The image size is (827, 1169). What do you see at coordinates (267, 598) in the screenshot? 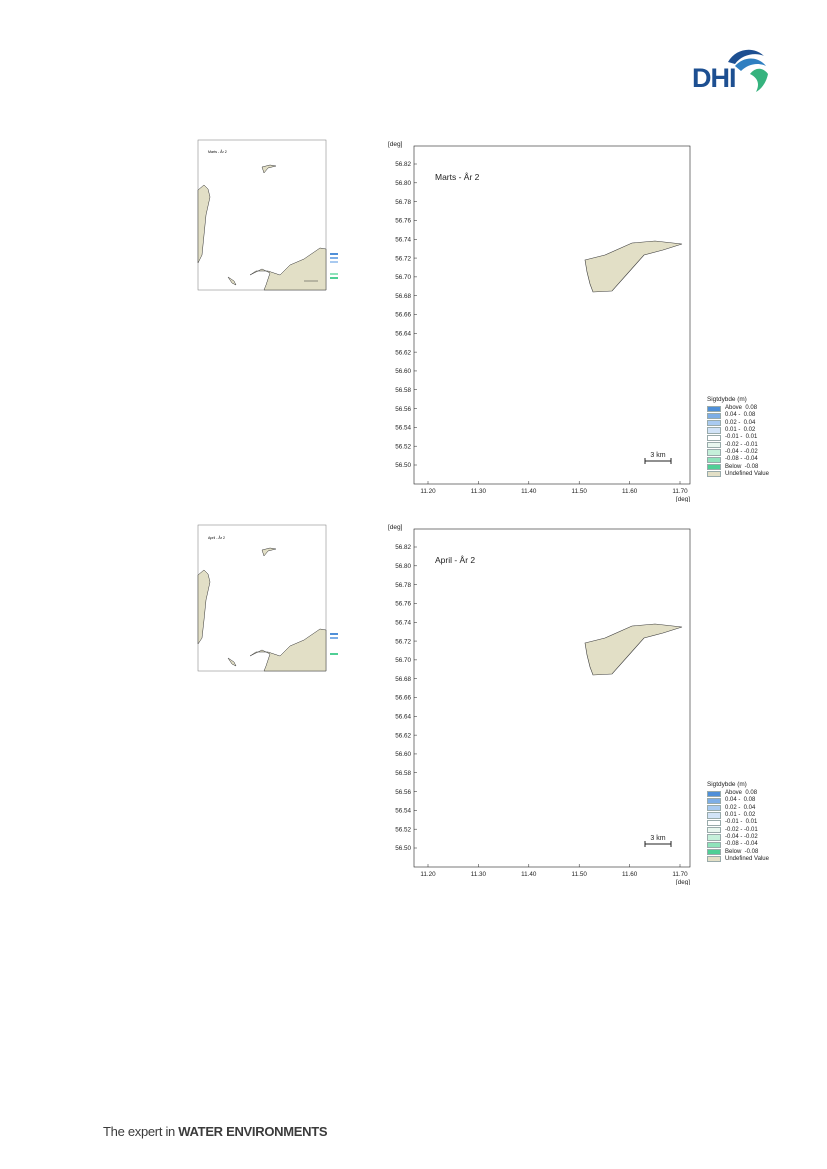
I see `overview-map-thumbnail: April - År 2` at bounding box center [267, 598].